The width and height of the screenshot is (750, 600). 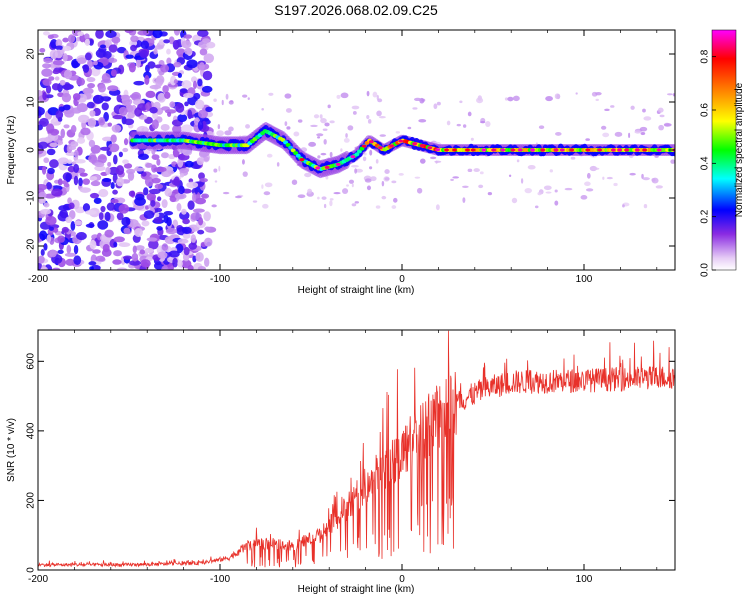 What do you see at coordinates (31, 430) in the screenshot?
I see `y-tick-label: 400` at bounding box center [31, 430].